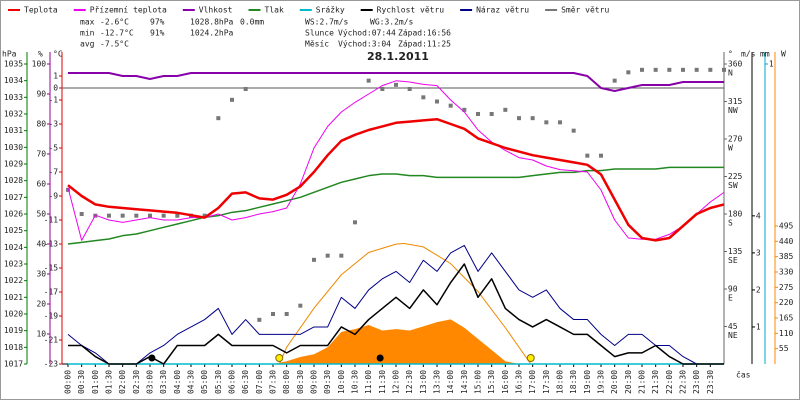 Image resolution: width=800 pixels, height=400 pixels. I want to click on compass-label: SW, so click(733, 185).